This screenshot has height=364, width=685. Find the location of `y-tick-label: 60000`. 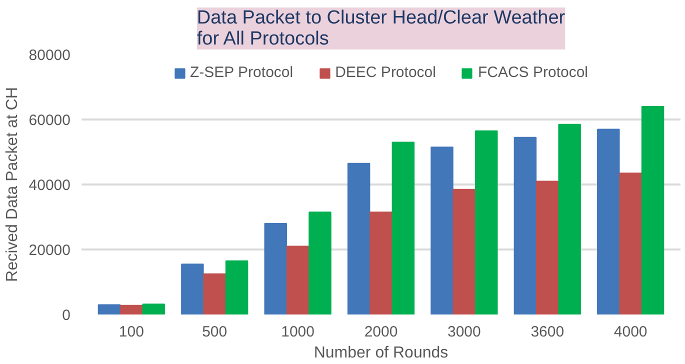

y-tick-label: 60000 is located at coordinates (49, 120).